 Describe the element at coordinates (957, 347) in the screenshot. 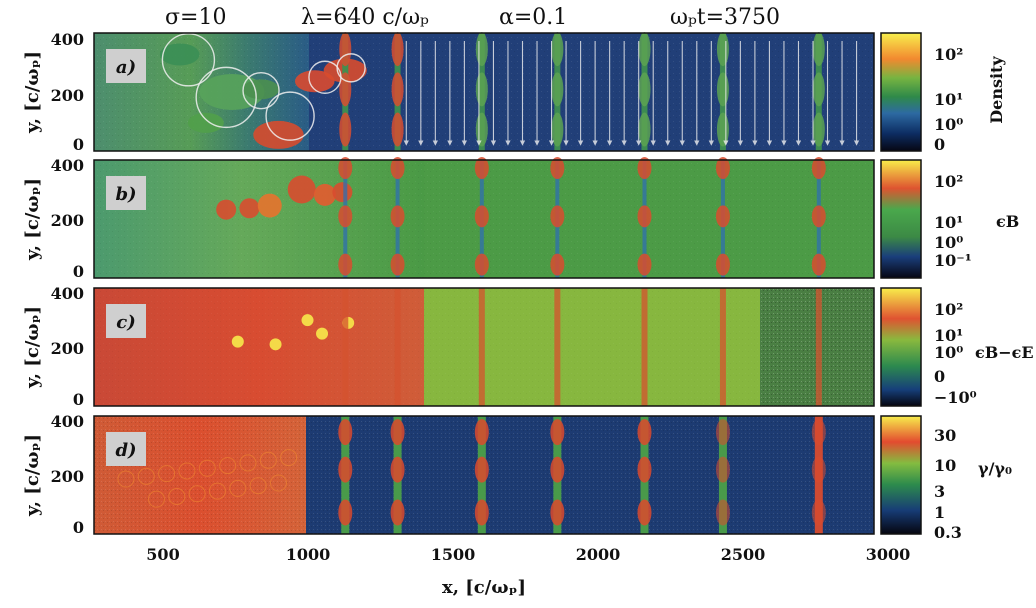

I see `colorbar-c: 10² 10¹ 10⁰ 0 −10⁰ ϵB−ϵE` at that location.